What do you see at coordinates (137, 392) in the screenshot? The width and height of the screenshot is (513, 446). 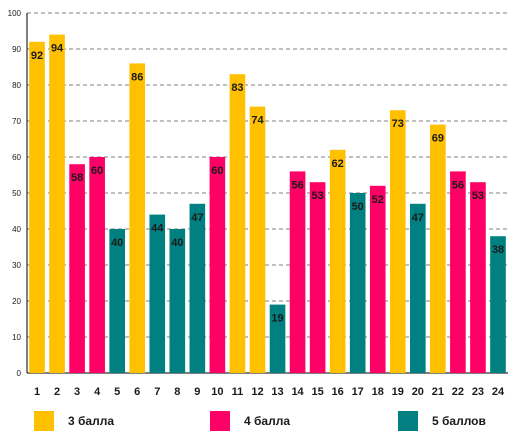 I see `x-tick-label-6: 6` at bounding box center [137, 392].